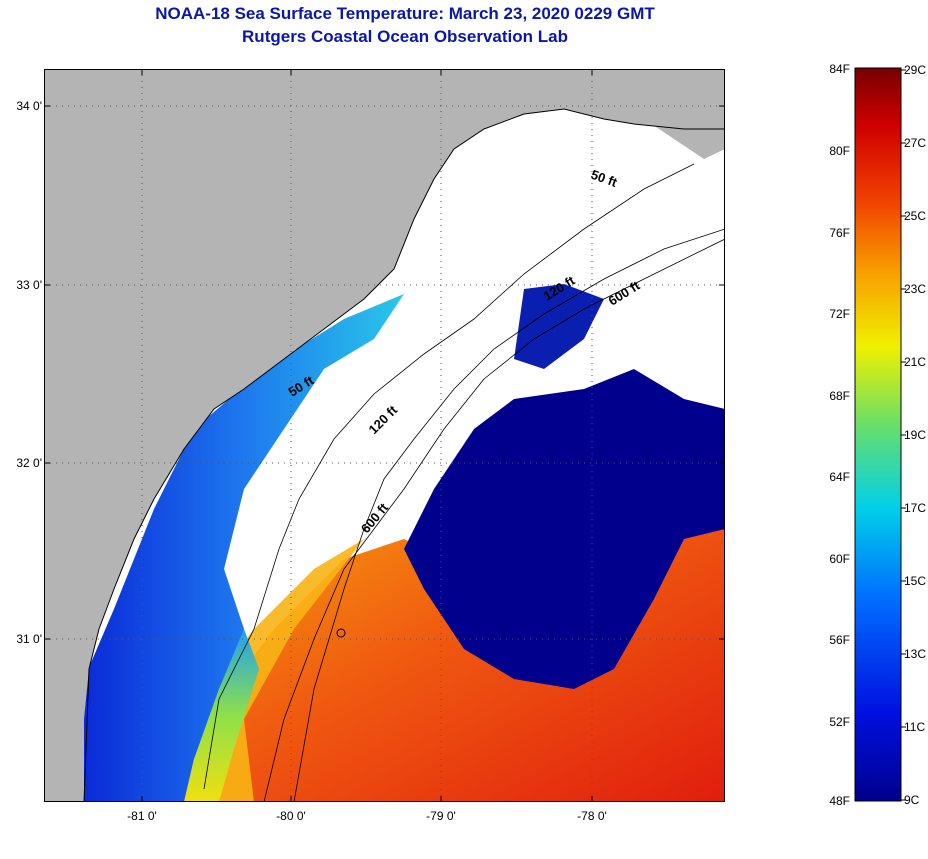  What do you see at coordinates (915, 435) in the screenshot?
I see `c-label-19: 19C` at bounding box center [915, 435].